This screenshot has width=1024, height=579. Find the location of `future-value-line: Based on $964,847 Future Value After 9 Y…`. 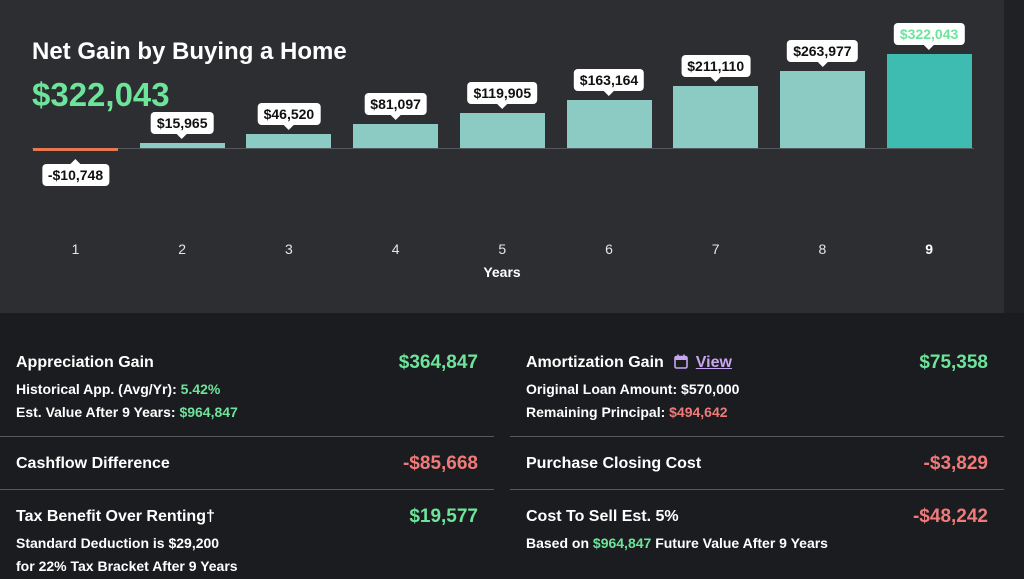

future-value-line: Based on $964,847 Future Value After 9 Y… is located at coordinates (677, 543).